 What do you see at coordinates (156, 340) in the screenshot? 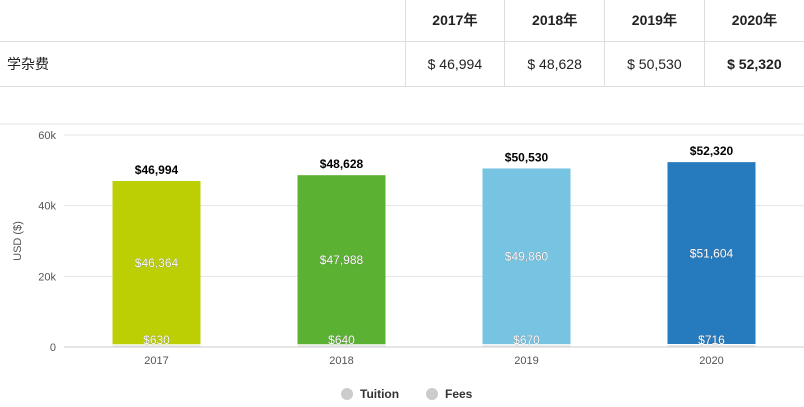
I see `data-label-fees-2017: $630` at bounding box center [156, 340].